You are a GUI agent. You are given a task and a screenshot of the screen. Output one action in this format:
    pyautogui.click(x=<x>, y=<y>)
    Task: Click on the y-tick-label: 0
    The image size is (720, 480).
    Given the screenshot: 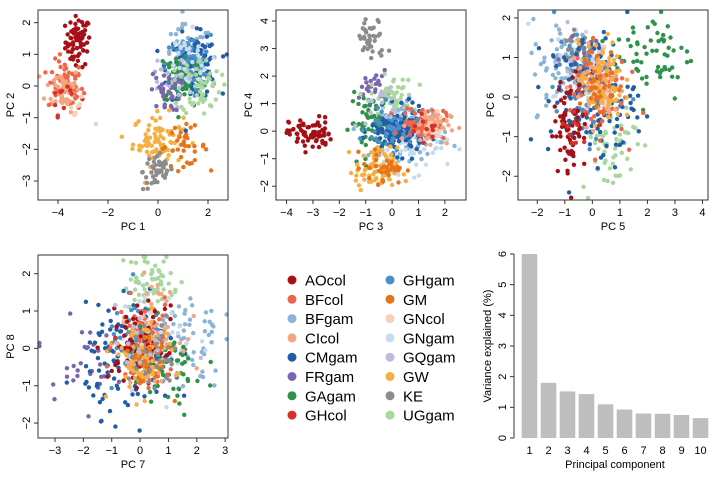 What is the action you would take?
    pyautogui.click(x=507, y=97)
    